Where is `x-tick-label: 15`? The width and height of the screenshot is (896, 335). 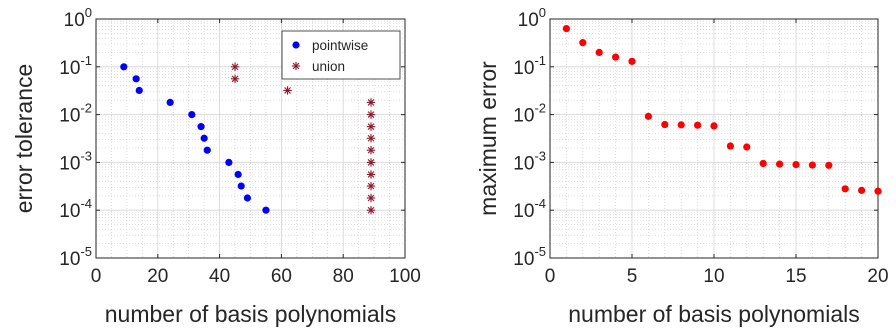
x-tick-label: 15 is located at coordinates (795, 276).